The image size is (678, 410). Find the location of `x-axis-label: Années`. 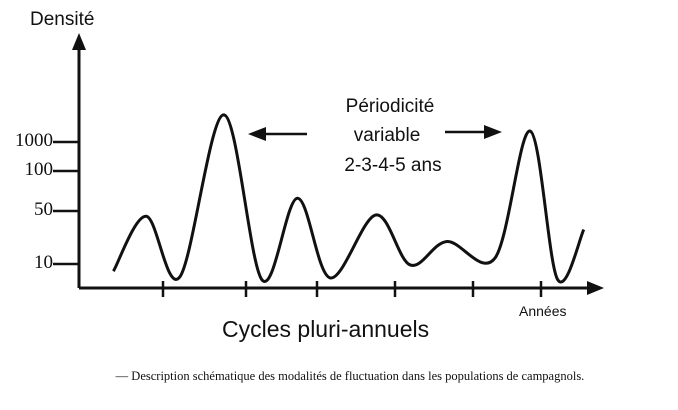

x-axis-label: Années is located at coordinates (542, 311).